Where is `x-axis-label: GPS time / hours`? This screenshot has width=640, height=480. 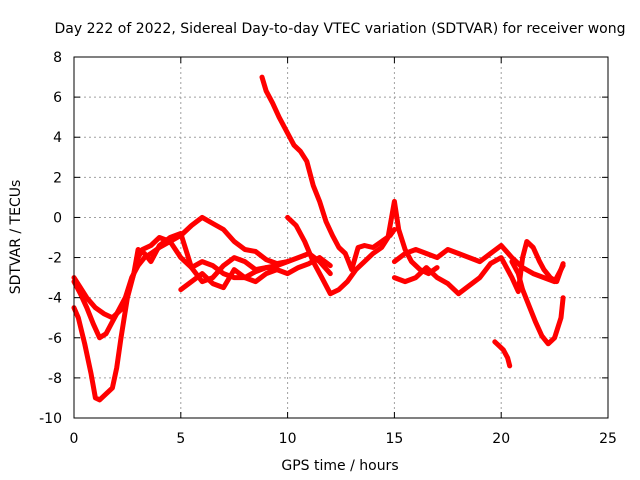 x-axis-label: GPS time / hours is located at coordinates (339, 466).